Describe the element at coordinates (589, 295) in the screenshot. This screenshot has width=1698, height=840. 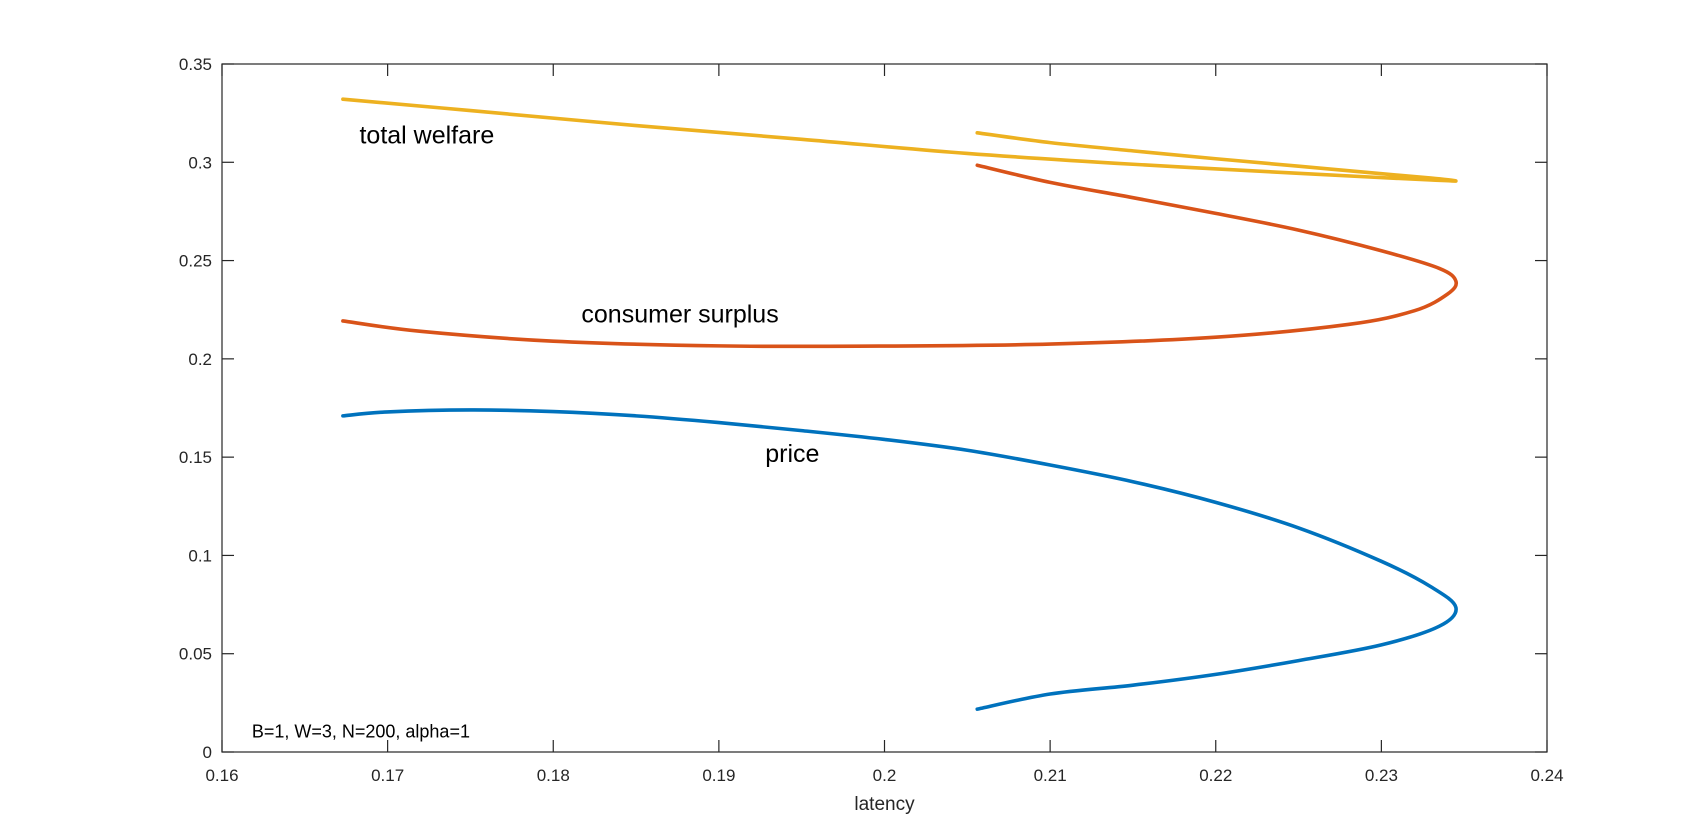
I see `series-labels: total welfare consumer surplus price` at that location.